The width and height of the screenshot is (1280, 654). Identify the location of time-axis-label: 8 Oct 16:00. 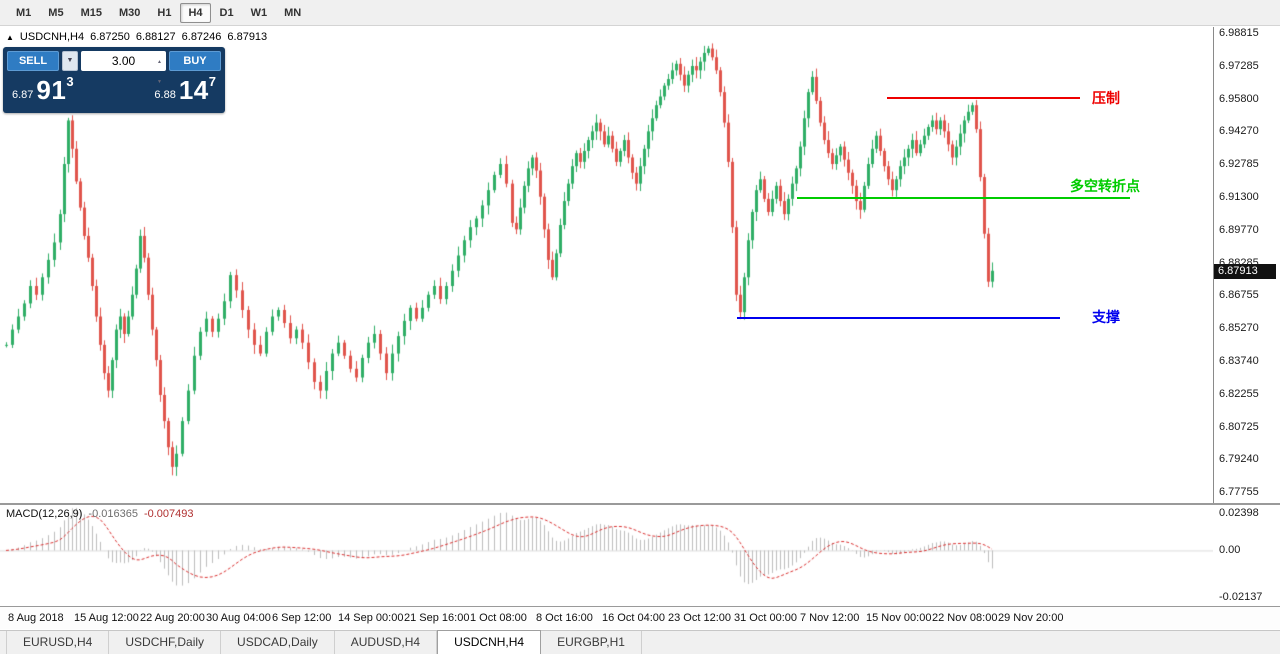
(564, 618).